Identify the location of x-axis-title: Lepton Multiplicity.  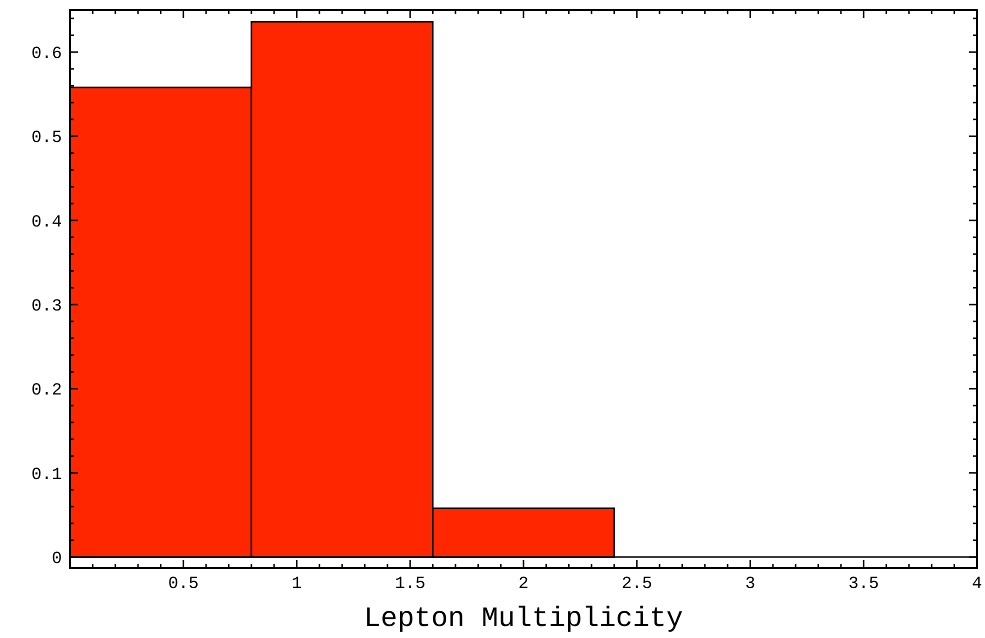
(524, 619).